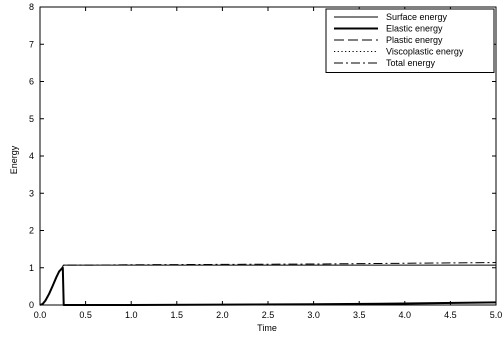  I want to click on x-tick-label: 3.0, so click(313, 315).